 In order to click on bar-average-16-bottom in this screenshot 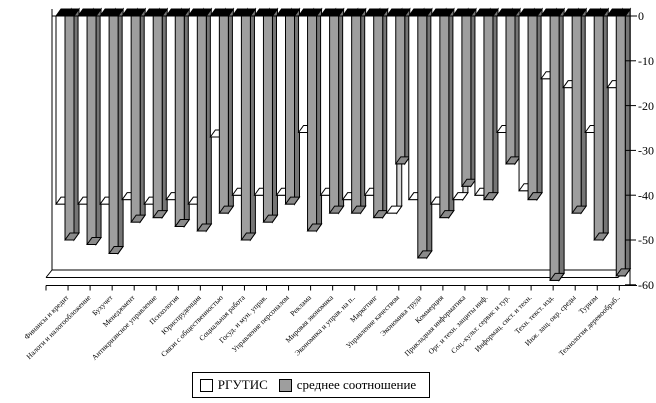, I will do `click(424, 254)`.